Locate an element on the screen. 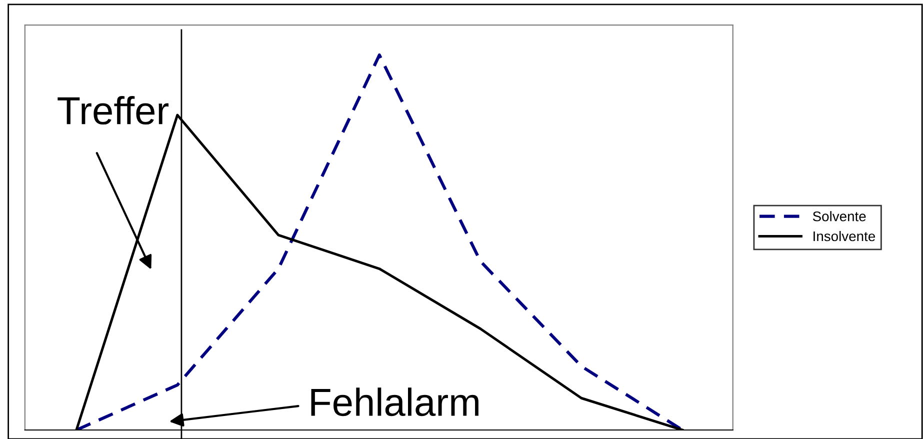  legend-label: Solvente is located at coordinates (839, 216).